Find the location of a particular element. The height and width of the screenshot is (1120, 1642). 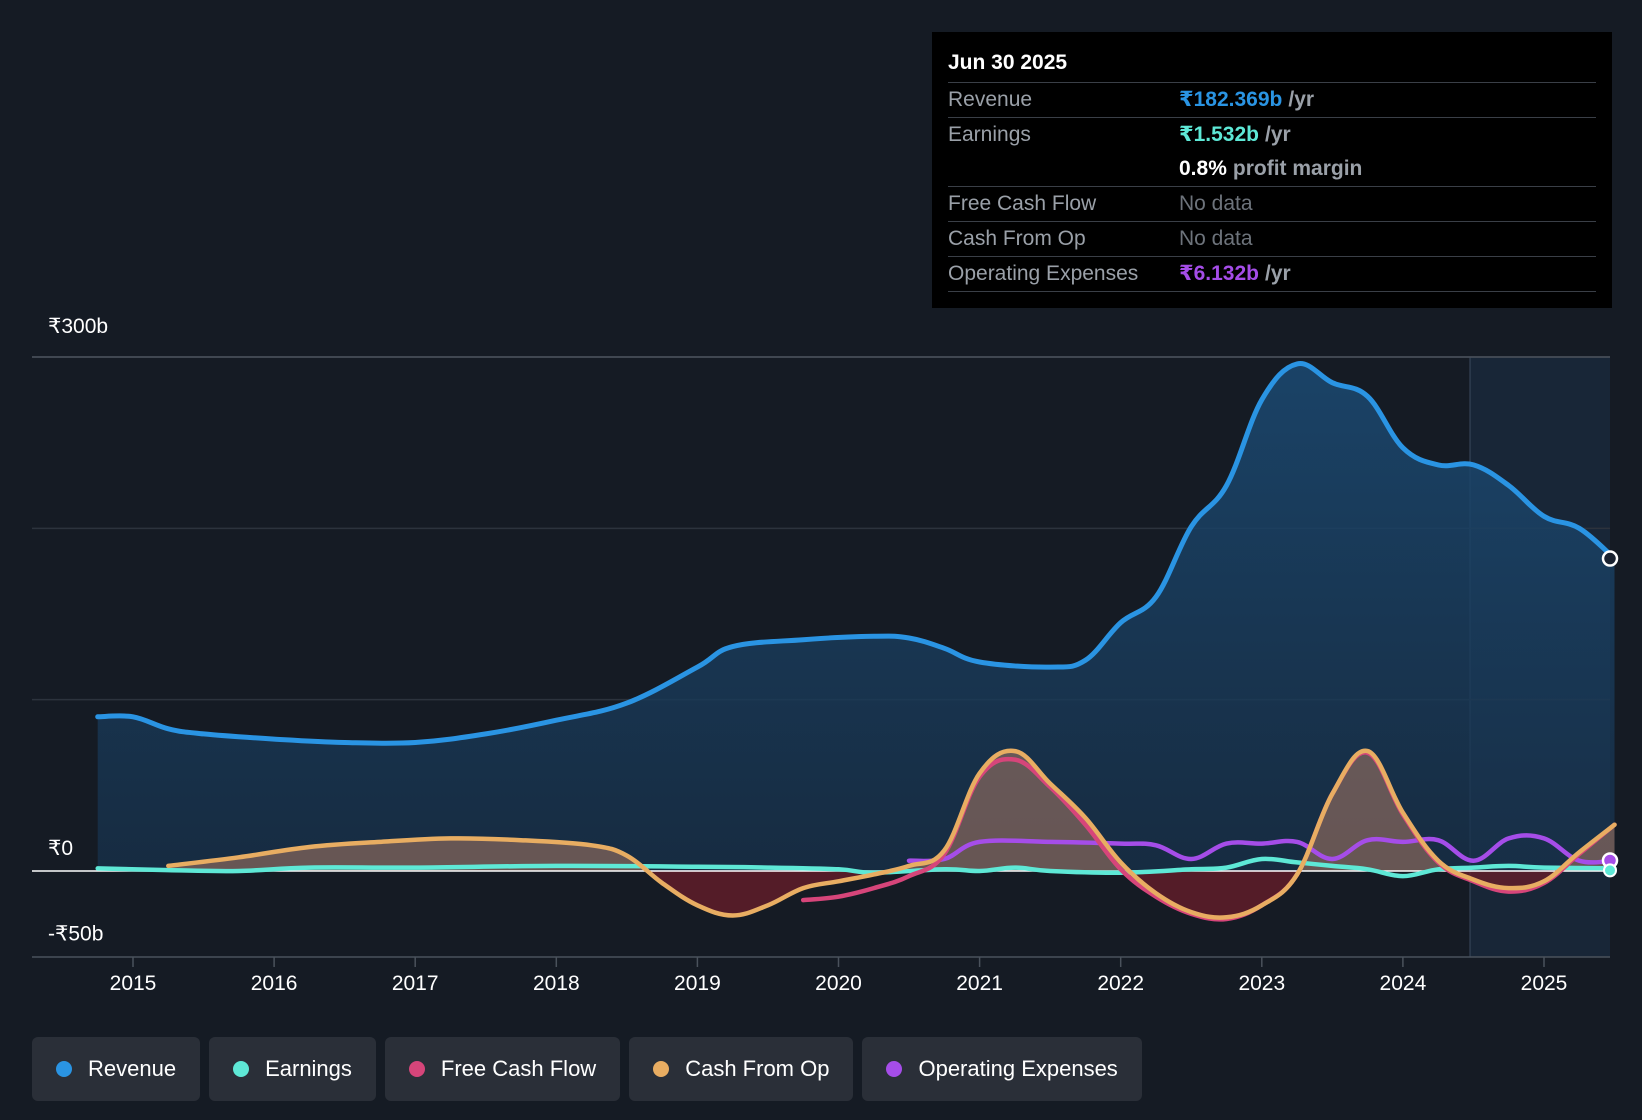

tooltip-row-revenue: Revenue ₹182.369b /yr is located at coordinates (1272, 100).